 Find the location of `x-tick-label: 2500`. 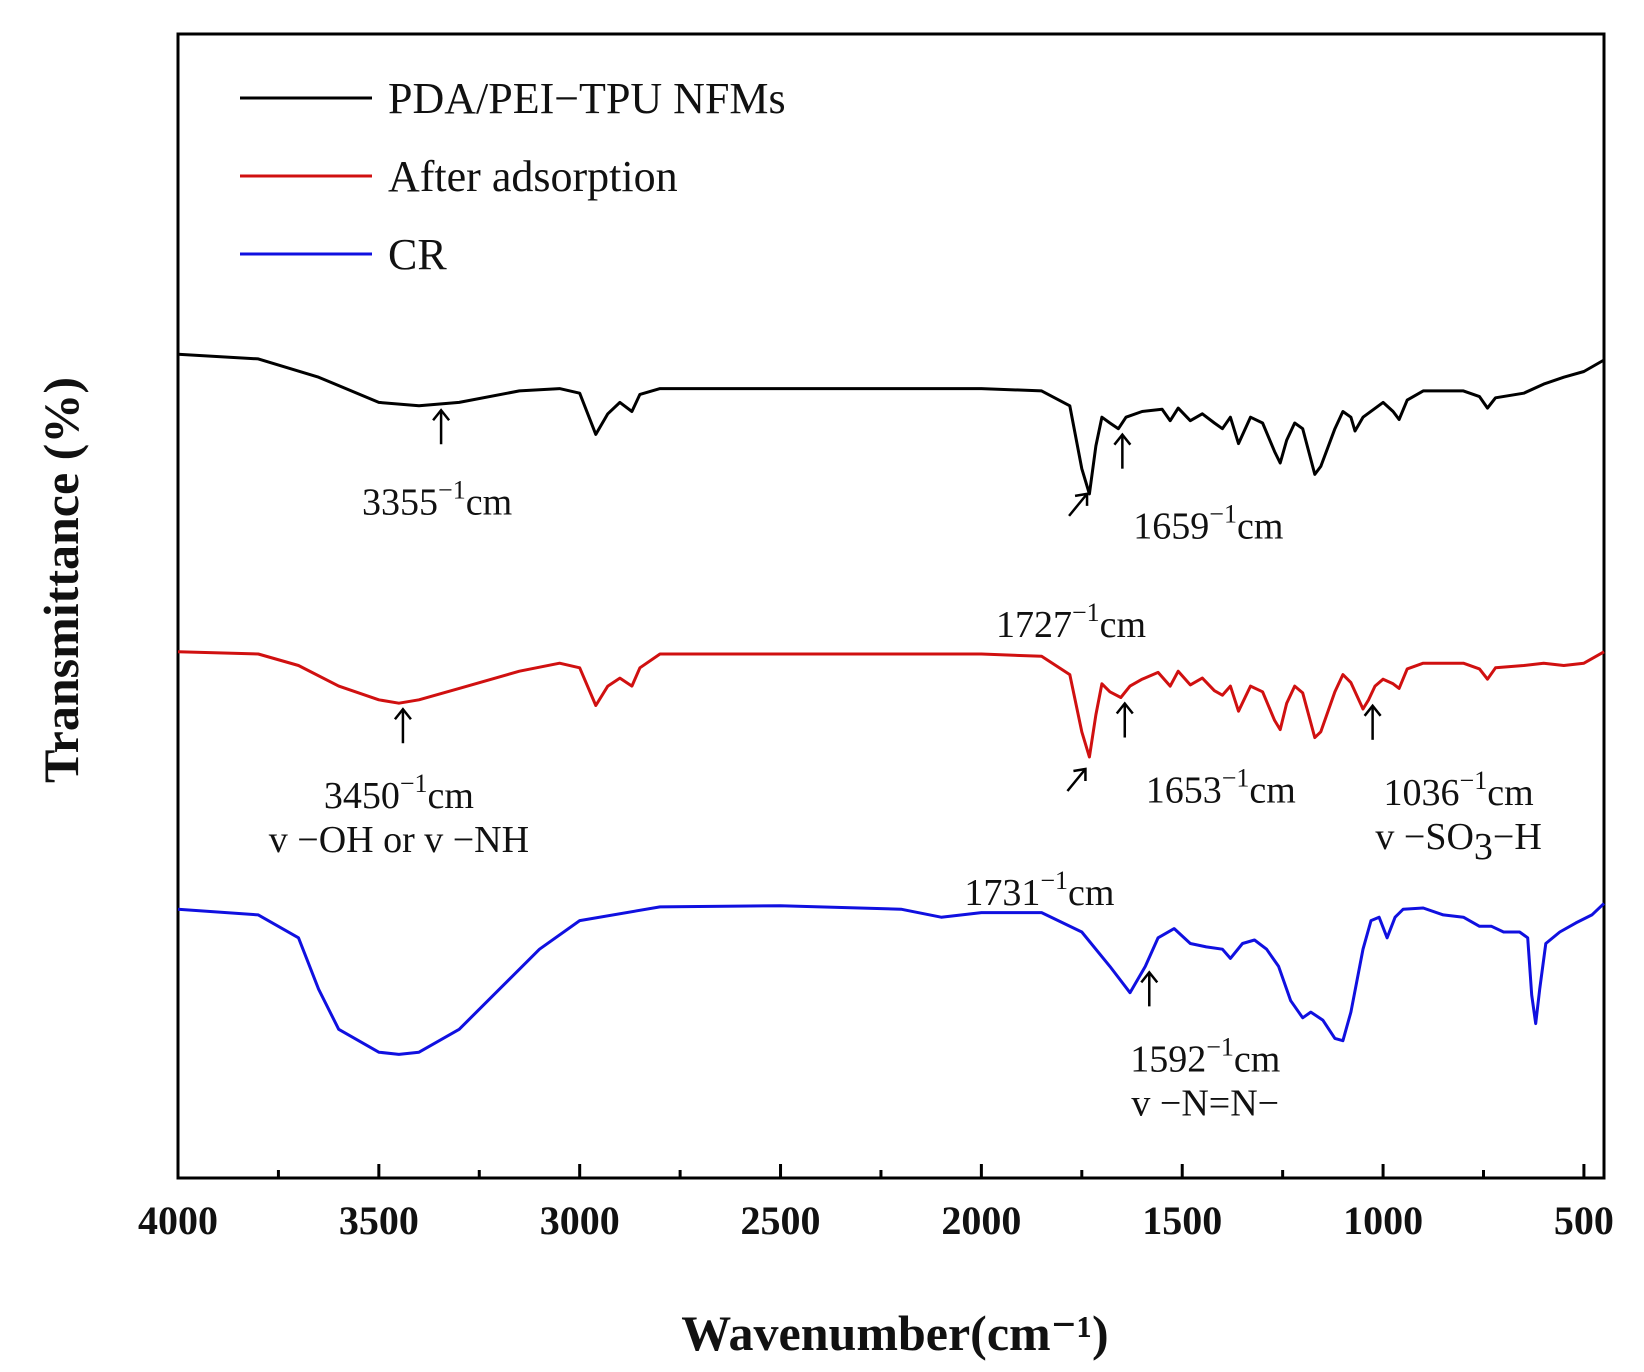

x-tick-label: 2500 is located at coordinates (781, 1220).